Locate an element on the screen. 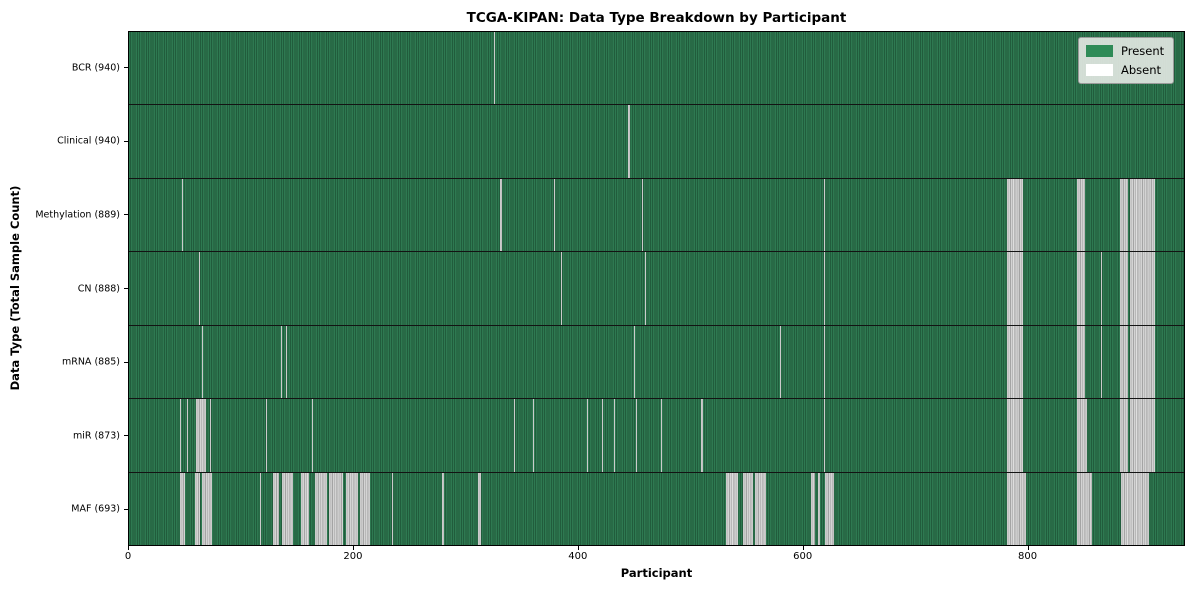 This screenshot has height=600, width=1200. x-tick-label: 0 is located at coordinates (128, 556).